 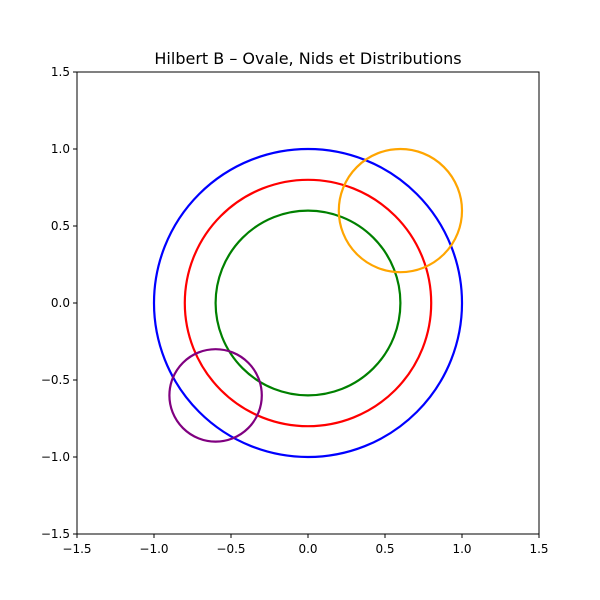 What do you see at coordinates (230, 549) in the screenshot?
I see `x-tick-label-2: −0.5` at bounding box center [230, 549].